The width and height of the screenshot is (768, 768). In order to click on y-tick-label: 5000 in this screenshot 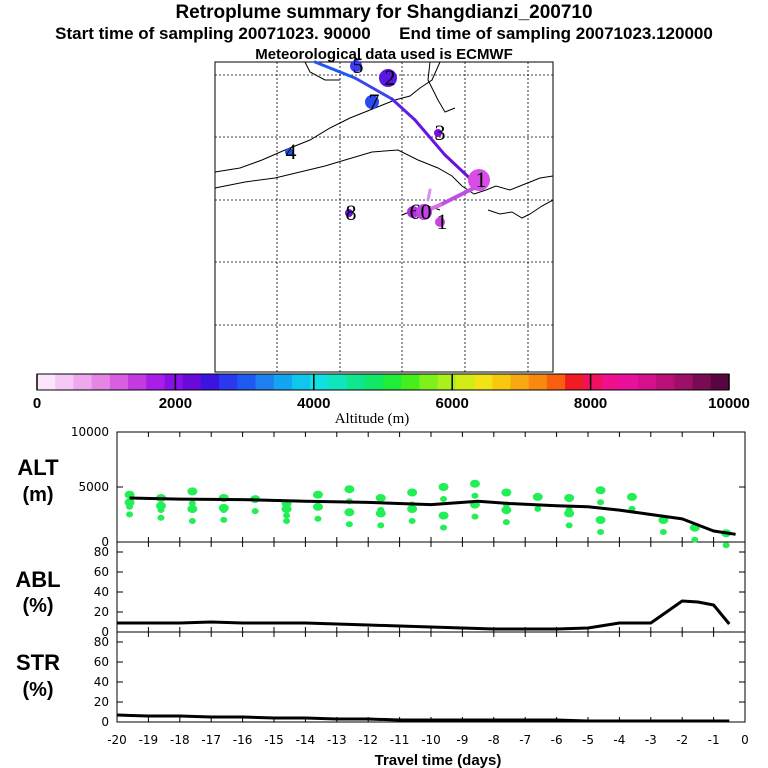, I will do `click(93, 487)`.